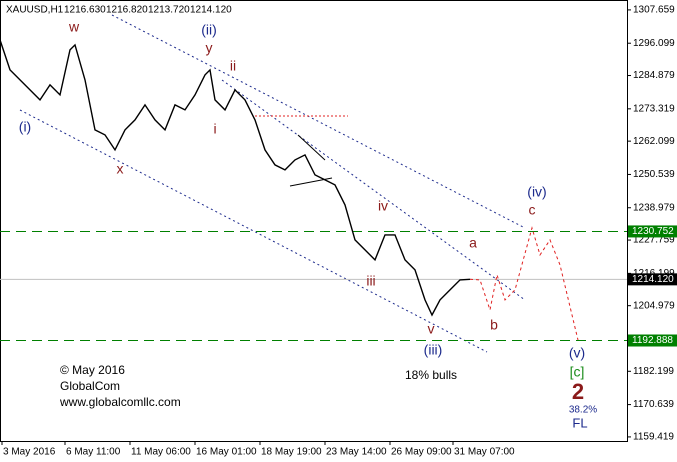 Image resolution: width=677 pixels, height=462 pixels. I want to click on y-tick-label: 1262.099, so click(654, 141).